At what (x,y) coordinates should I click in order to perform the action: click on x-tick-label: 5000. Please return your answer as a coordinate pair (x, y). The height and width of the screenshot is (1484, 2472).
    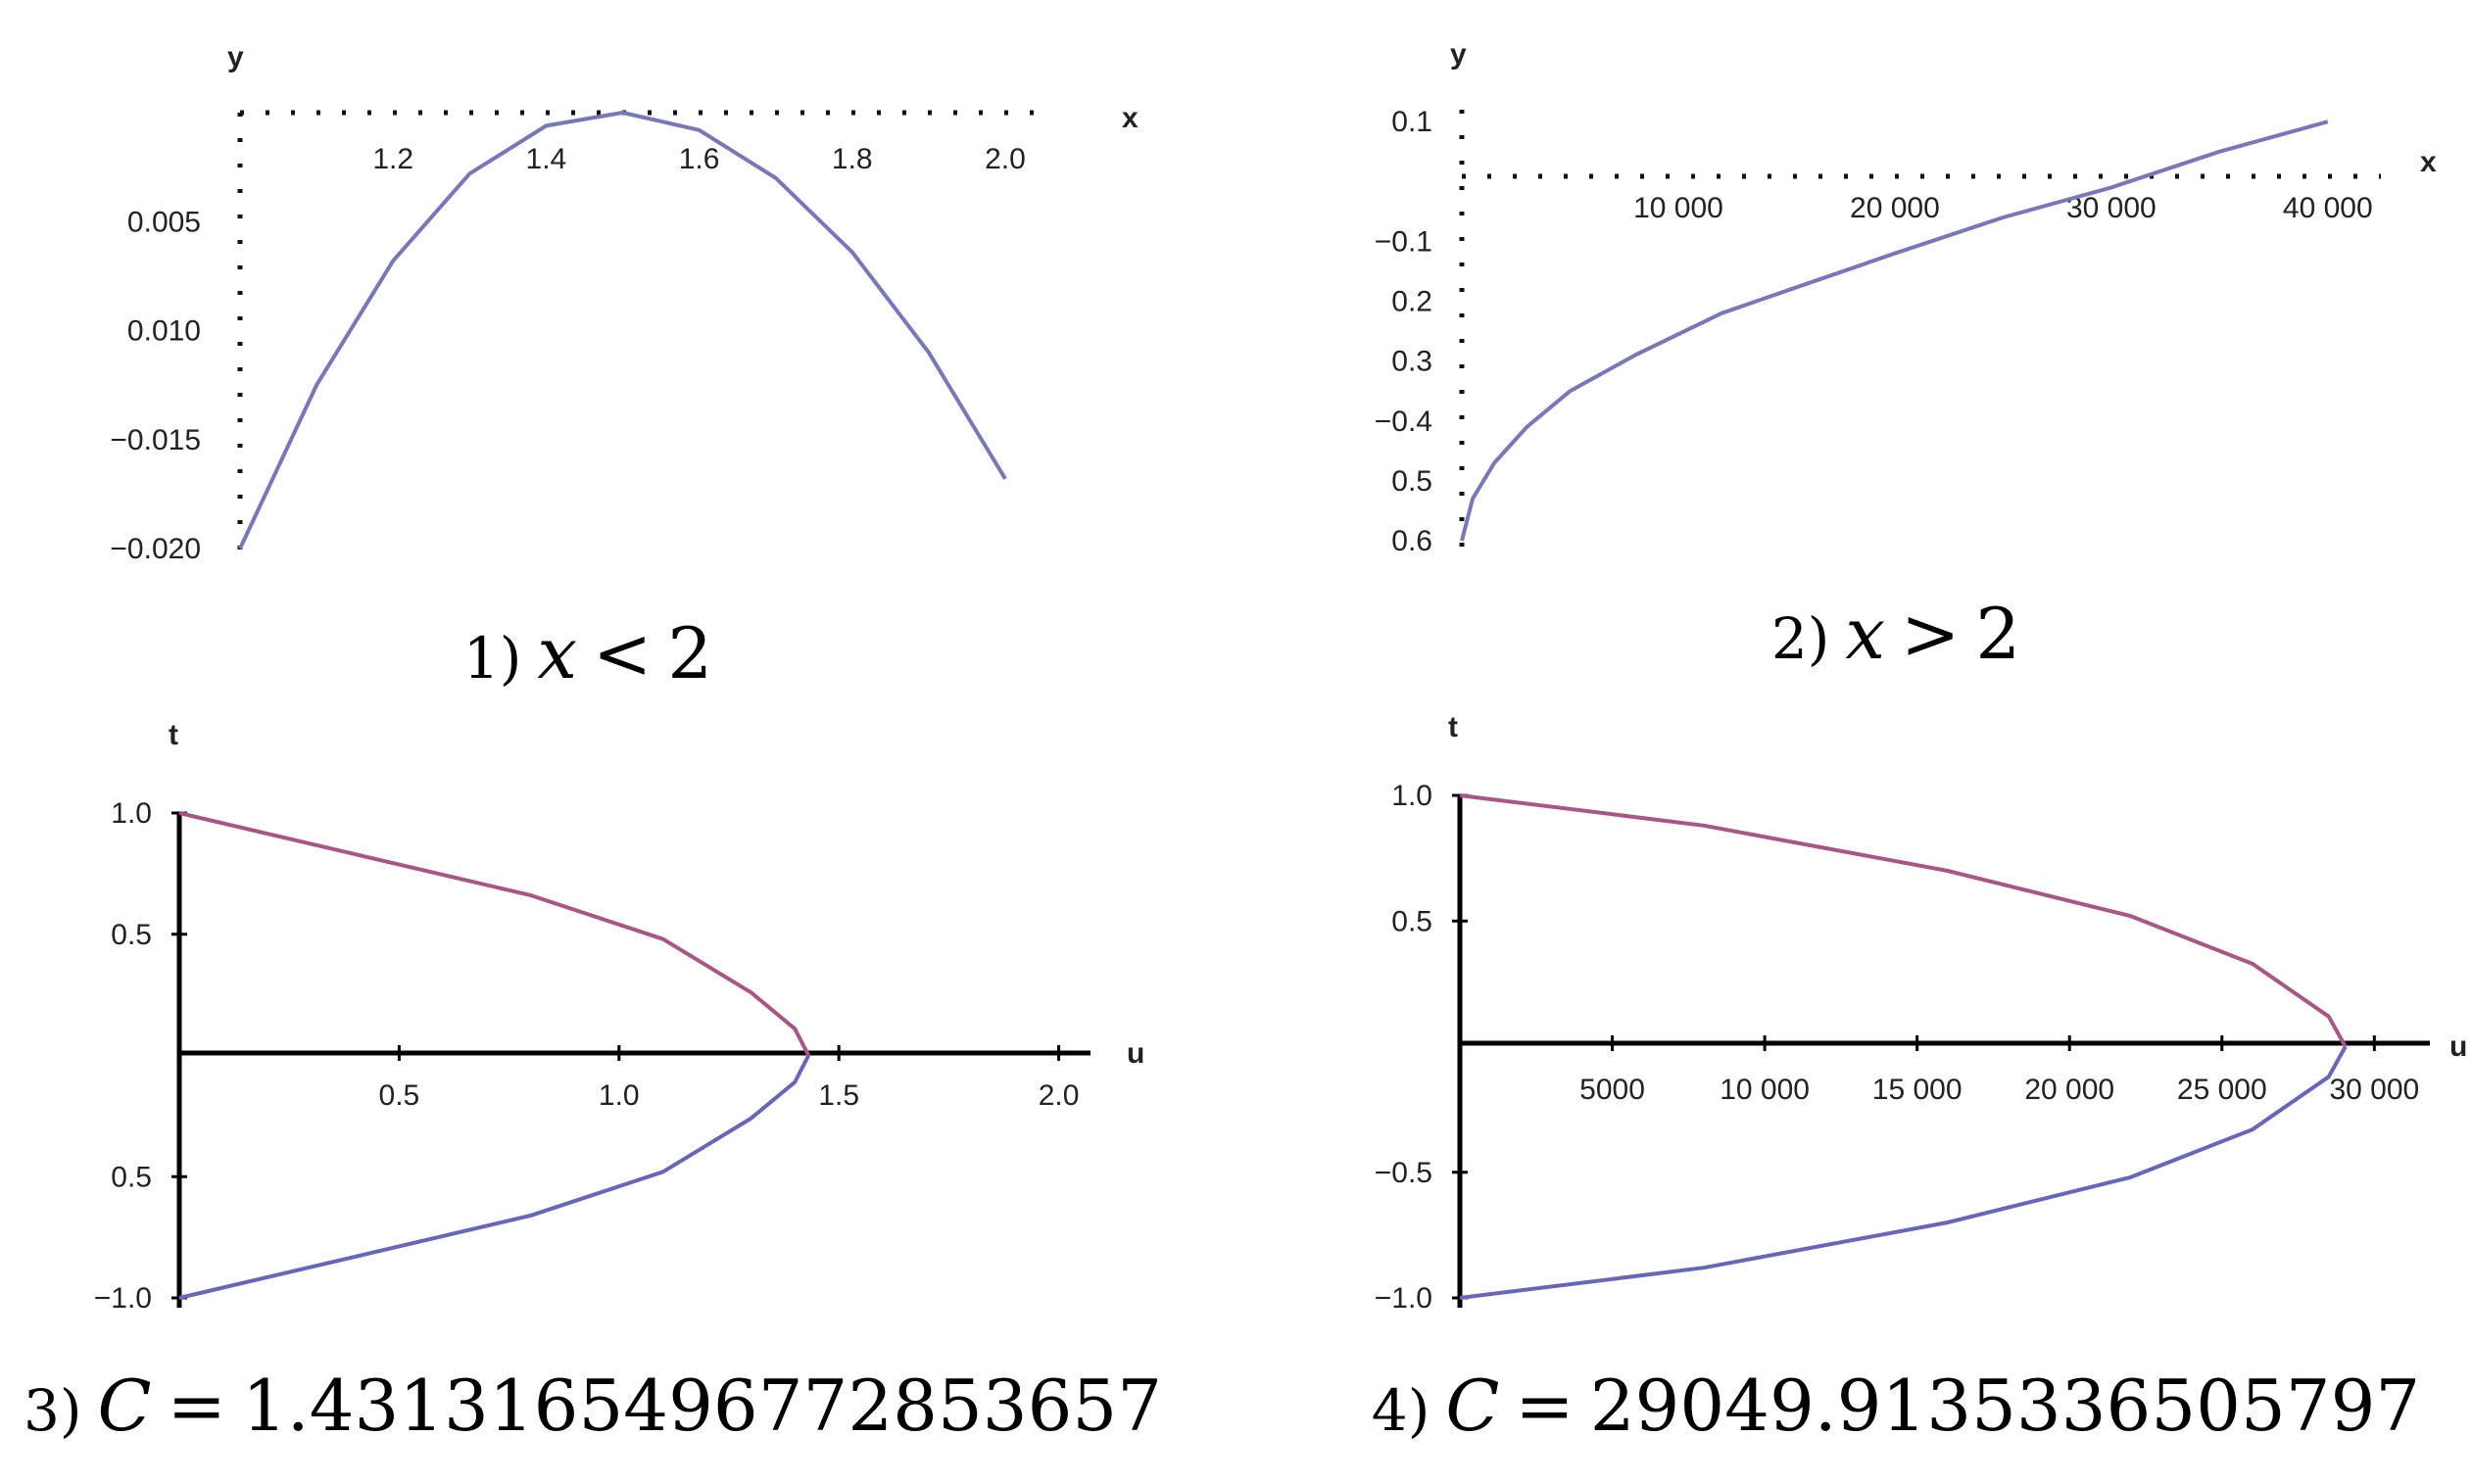
    Looking at the image, I should click on (1612, 1090).